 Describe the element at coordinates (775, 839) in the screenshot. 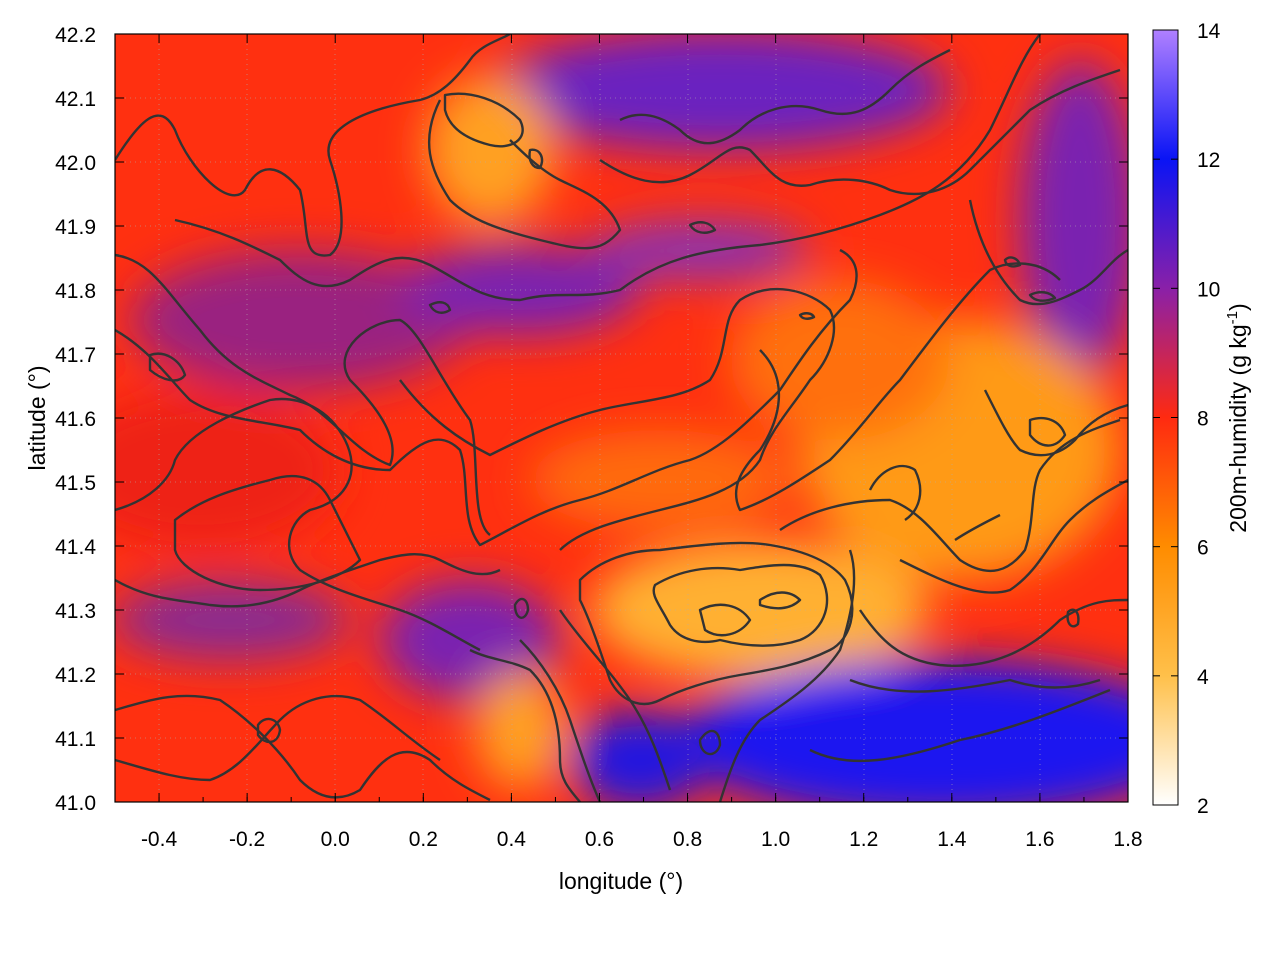

I see `x-tick-label: 1.0` at that location.